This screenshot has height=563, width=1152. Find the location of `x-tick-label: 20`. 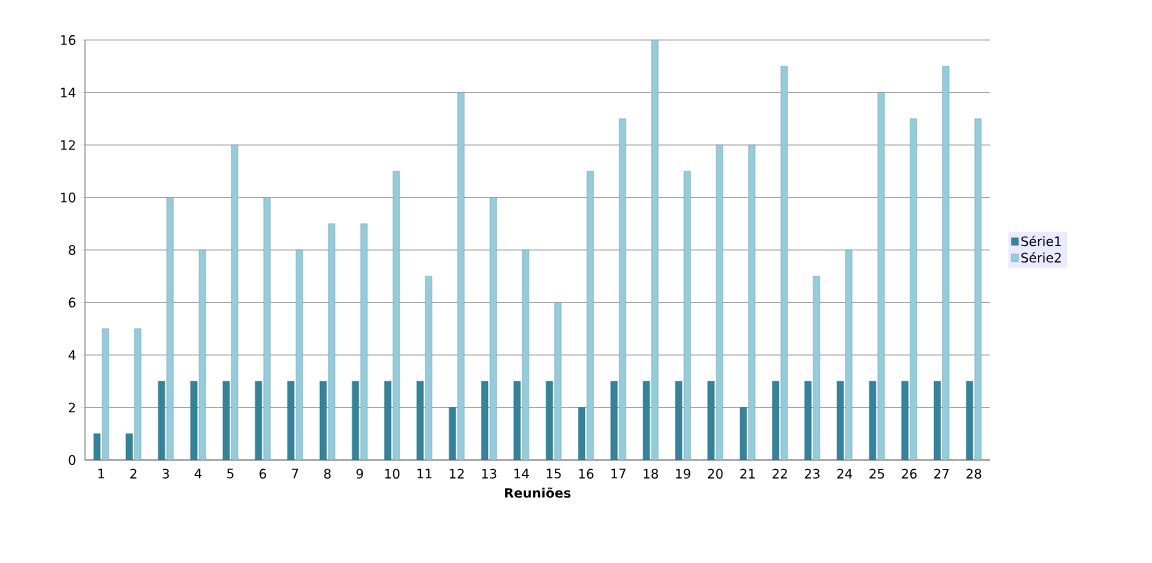

x-tick-label: 20 is located at coordinates (715, 473).